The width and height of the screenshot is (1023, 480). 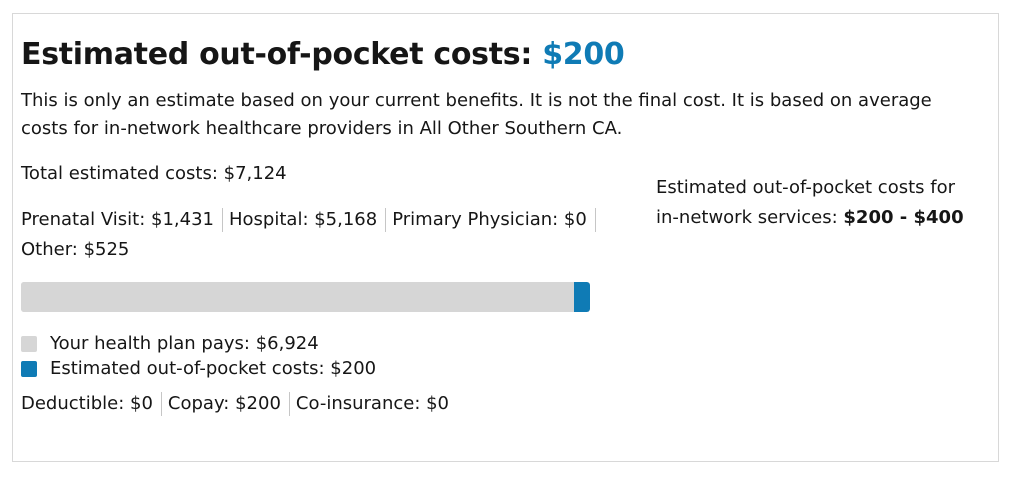 What do you see at coordinates (184, 343) in the screenshot?
I see `legend-label-plan: Your health plan pays: $6,924` at bounding box center [184, 343].